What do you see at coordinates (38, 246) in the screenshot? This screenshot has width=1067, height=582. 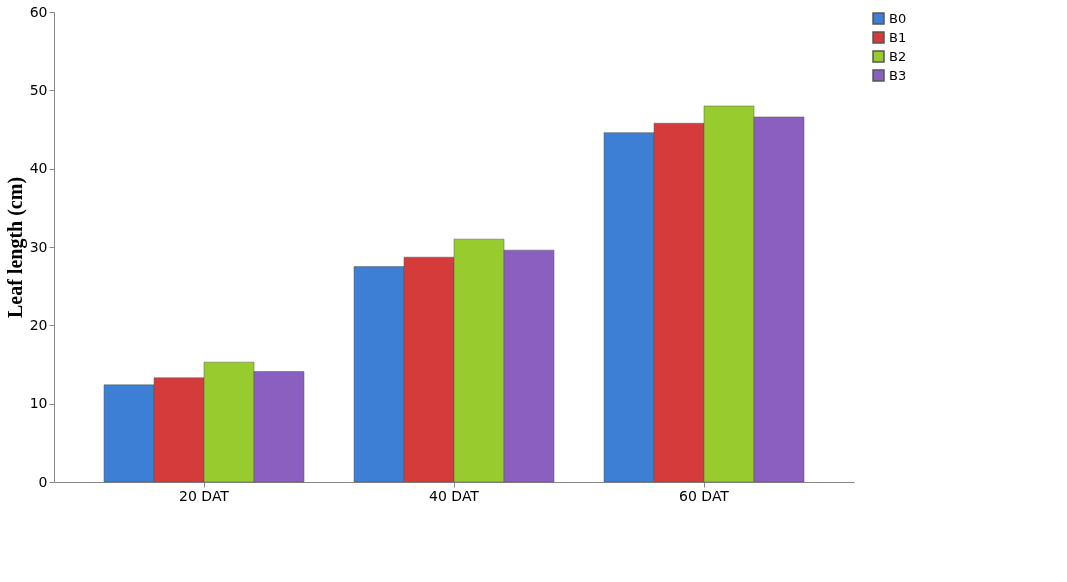 I see `y-tick-label: 30` at bounding box center [38, 246].